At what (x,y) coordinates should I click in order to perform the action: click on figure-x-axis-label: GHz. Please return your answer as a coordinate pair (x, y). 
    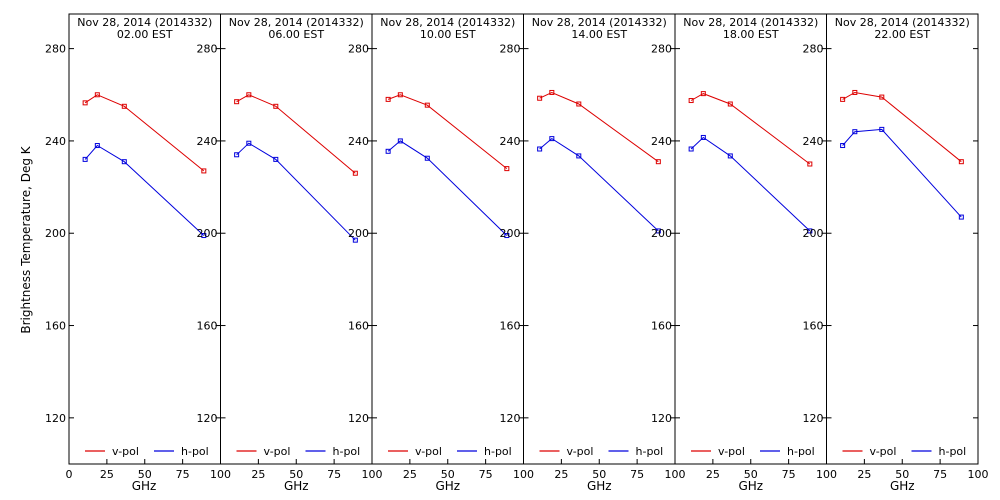
    Looking at the image, I should click on (144, 486).